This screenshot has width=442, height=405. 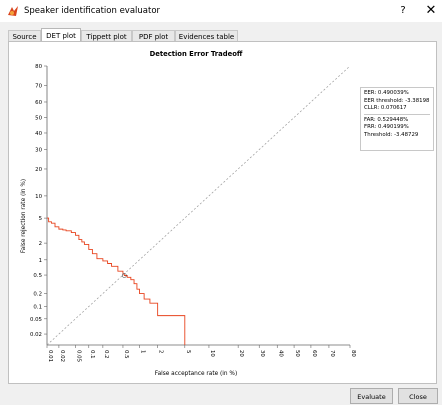 I want to click on tab-pdf-plot: PDF plot, so click(x=153, y=36).